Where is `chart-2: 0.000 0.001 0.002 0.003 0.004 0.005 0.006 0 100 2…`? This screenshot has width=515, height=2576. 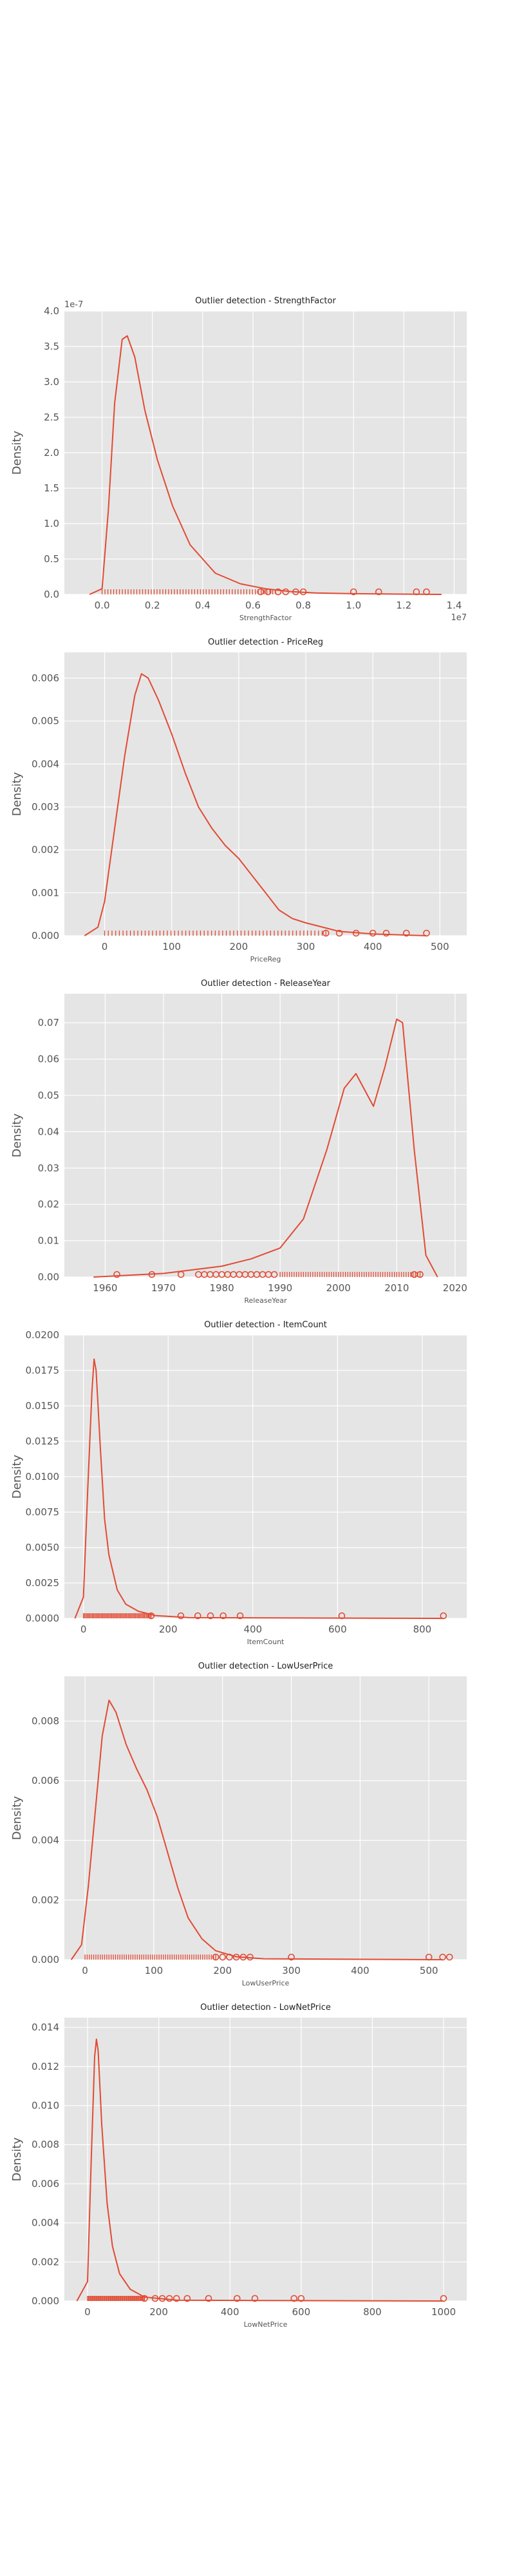
chart-2: 0.000 0.001 0.002 0.003 0.004 0.005 0.006 0 100 2… is located at coordinates (239, 801).